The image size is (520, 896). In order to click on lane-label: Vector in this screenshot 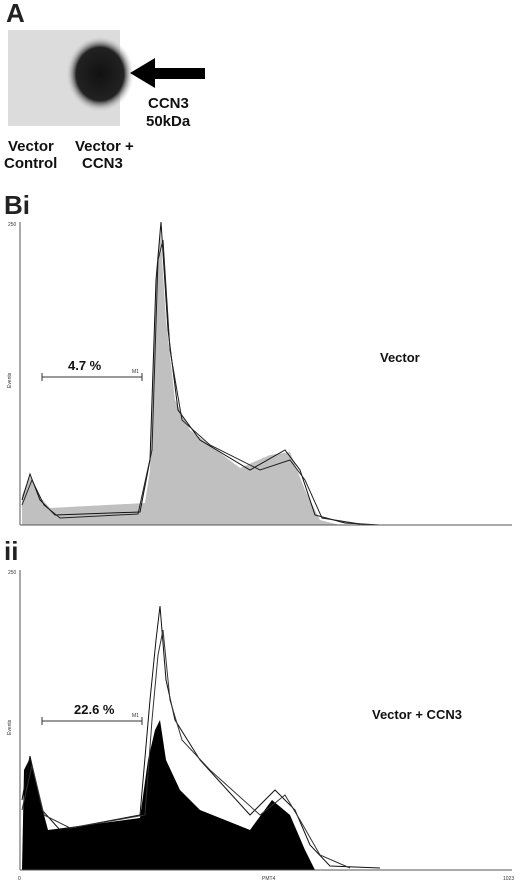, I will do `click(31, 146)`.